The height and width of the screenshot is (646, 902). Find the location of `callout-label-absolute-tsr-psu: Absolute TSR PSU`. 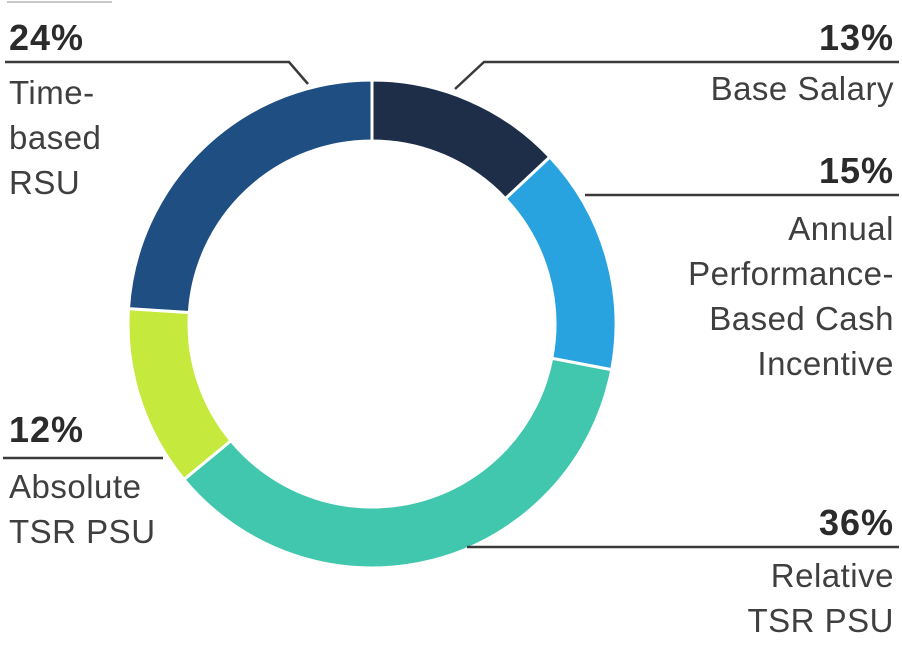

callout-label-absolute-tsr-psu: Absolute TSR PSU is located at coordinates (82, 509).